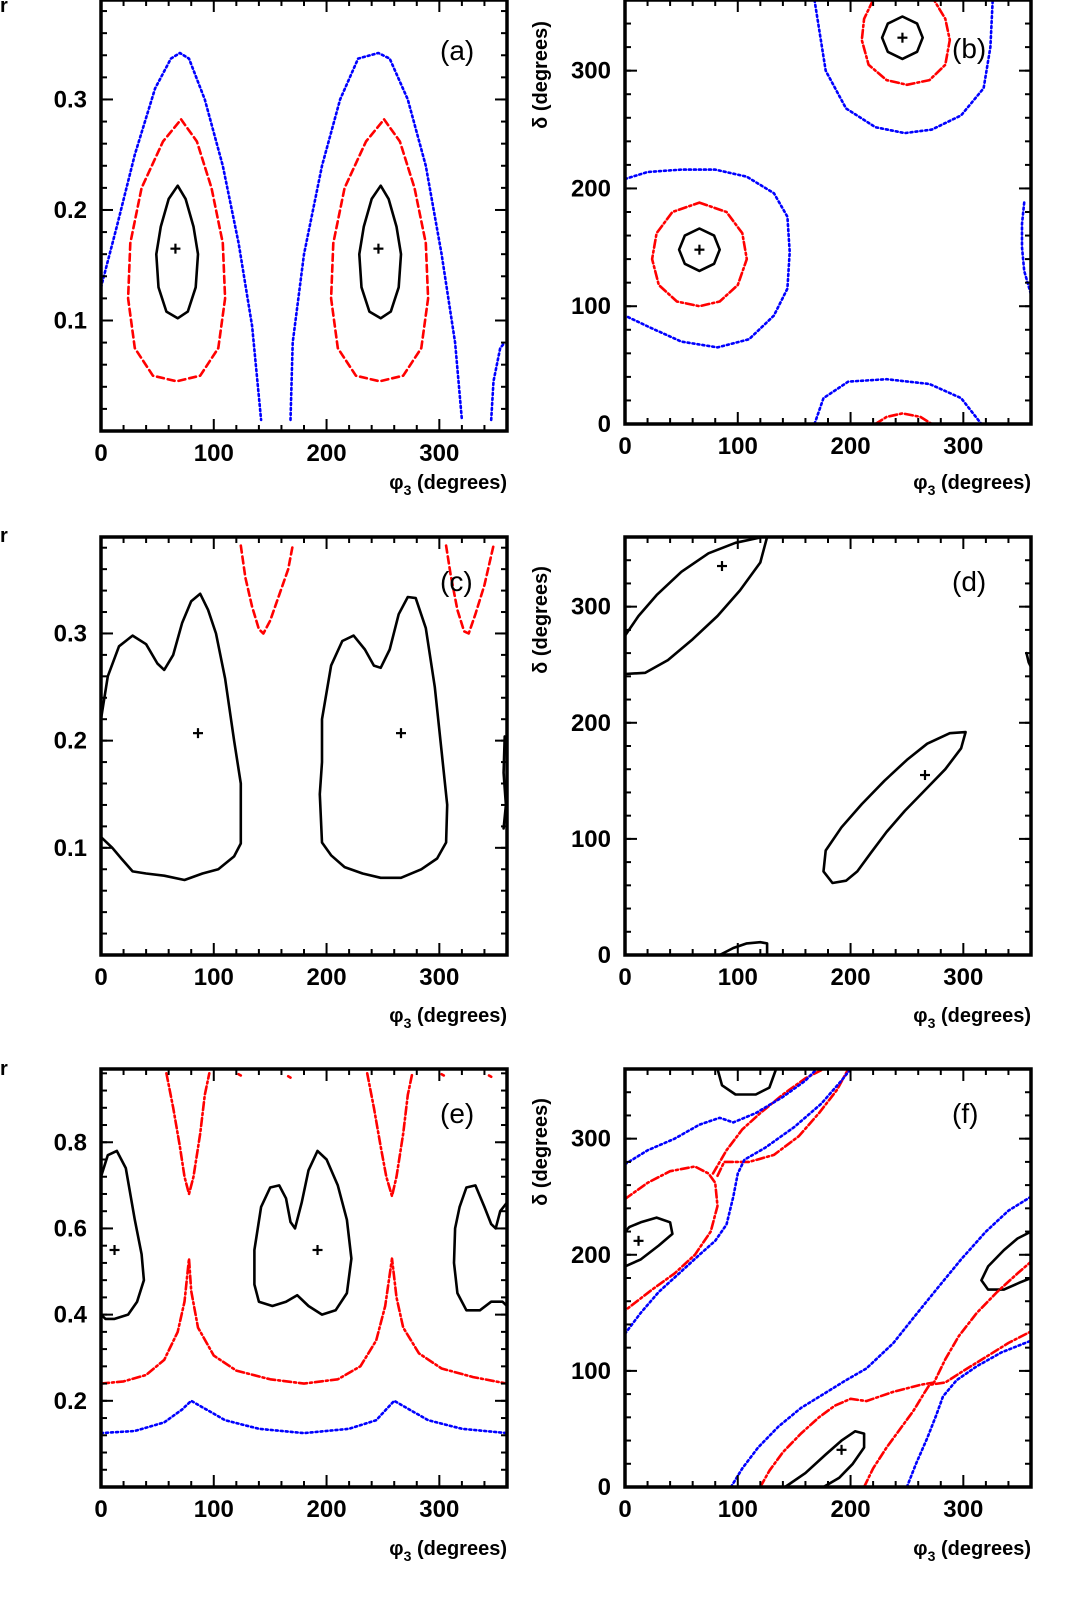 The width and height of the screenshot is (1073, 1620). Describe the element at coordinates (448, 485) in the screenshot. I see `x-axis-label-a: φ3 (degrees)` at that location.